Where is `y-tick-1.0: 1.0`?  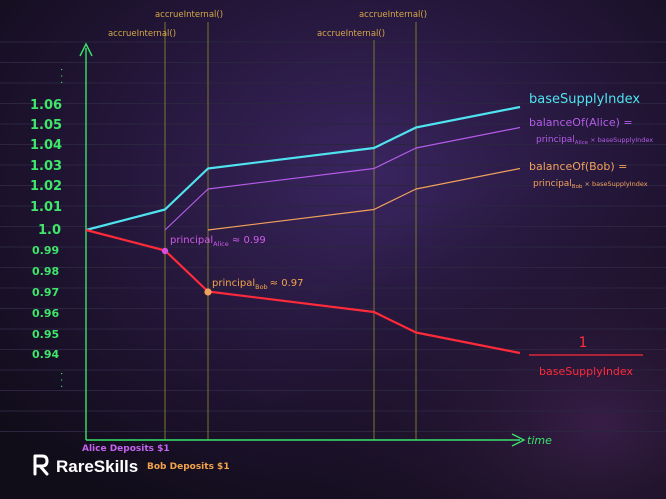
y-tick-1.0: 1.0 is located at coordinates (49, 230).